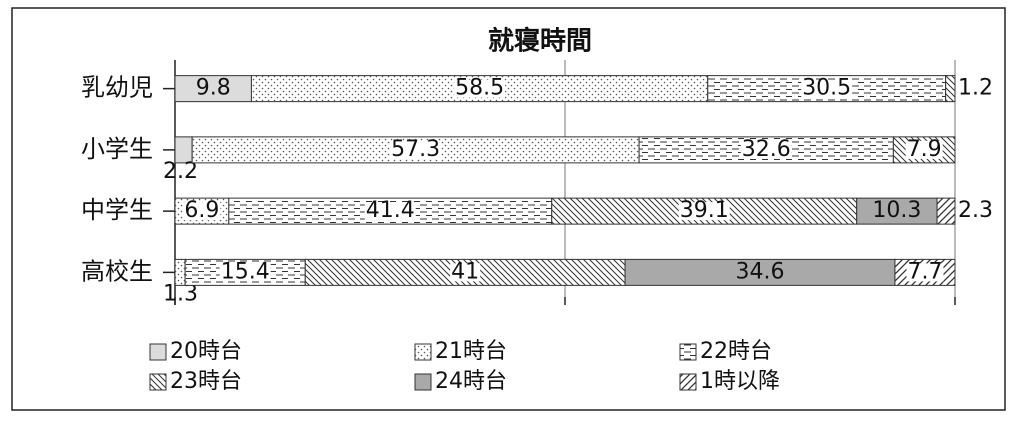  I want to click on data-label: 39.1, so click(704, 210).